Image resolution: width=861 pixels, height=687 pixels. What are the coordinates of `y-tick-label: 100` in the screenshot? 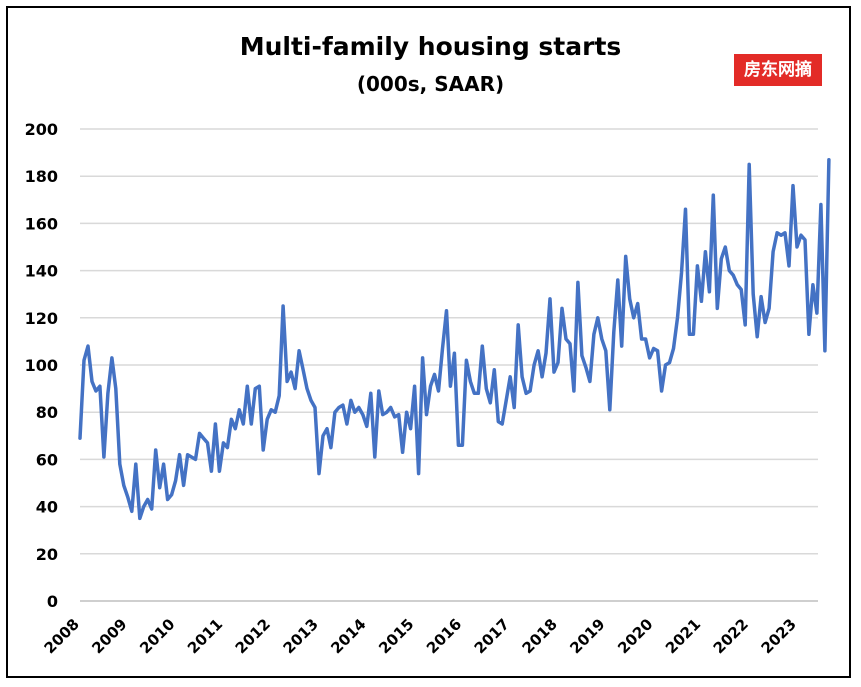 It's located at (41, 365).